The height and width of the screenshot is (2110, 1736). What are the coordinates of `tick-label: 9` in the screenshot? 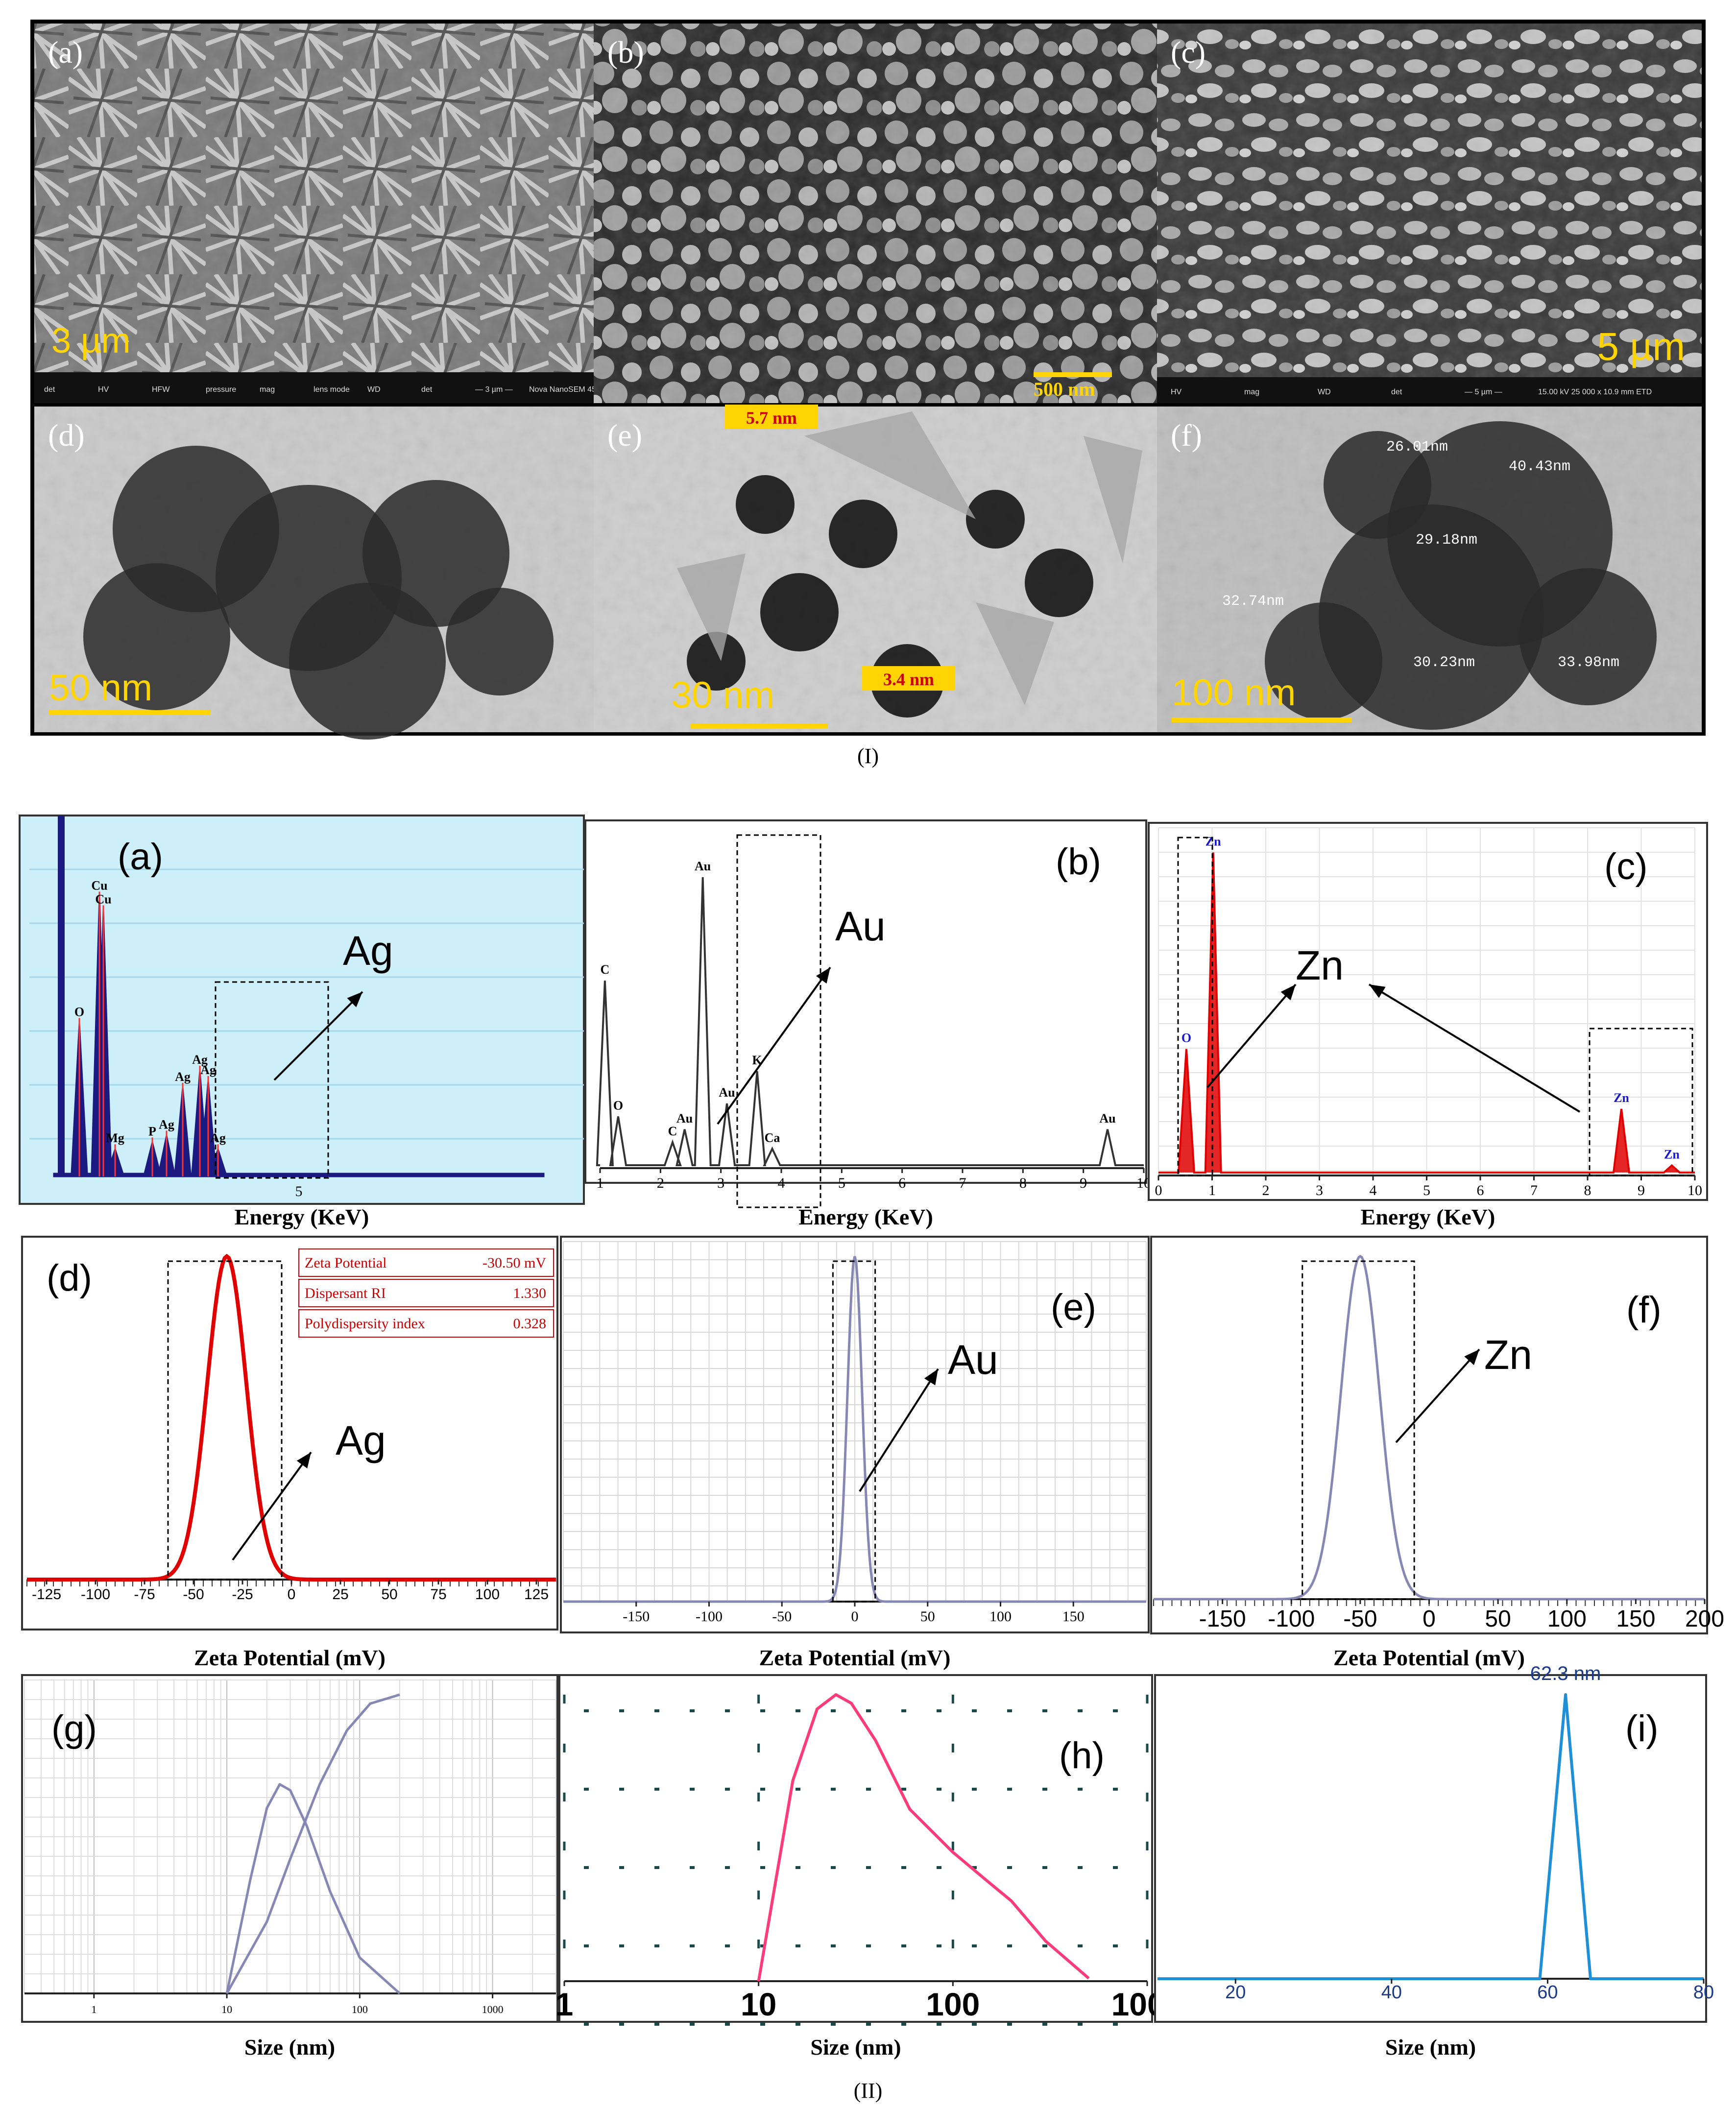 It's located at (1083, 1183).